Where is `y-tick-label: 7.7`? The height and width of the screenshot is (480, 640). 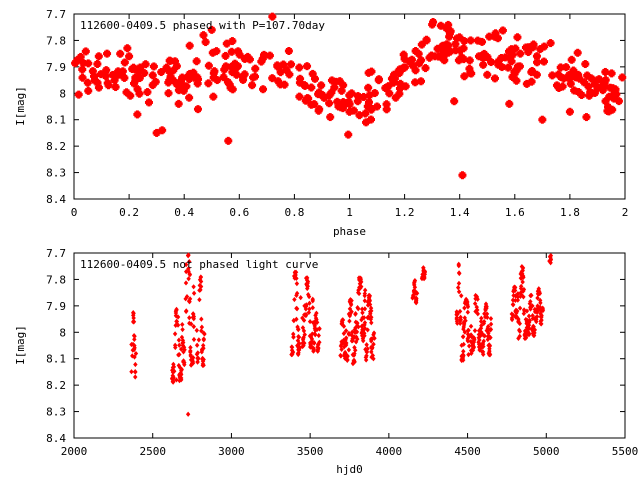 y-tick-label: 7.7 is located at coordinates (56, 14).